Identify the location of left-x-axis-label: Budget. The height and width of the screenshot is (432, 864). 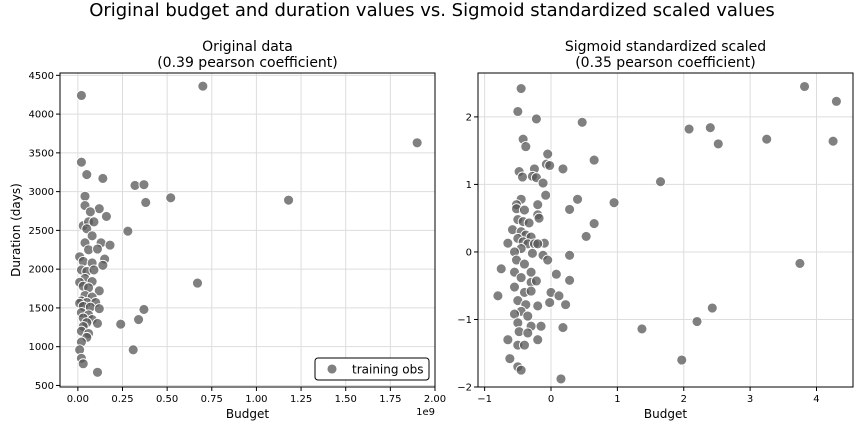
(247, 414).